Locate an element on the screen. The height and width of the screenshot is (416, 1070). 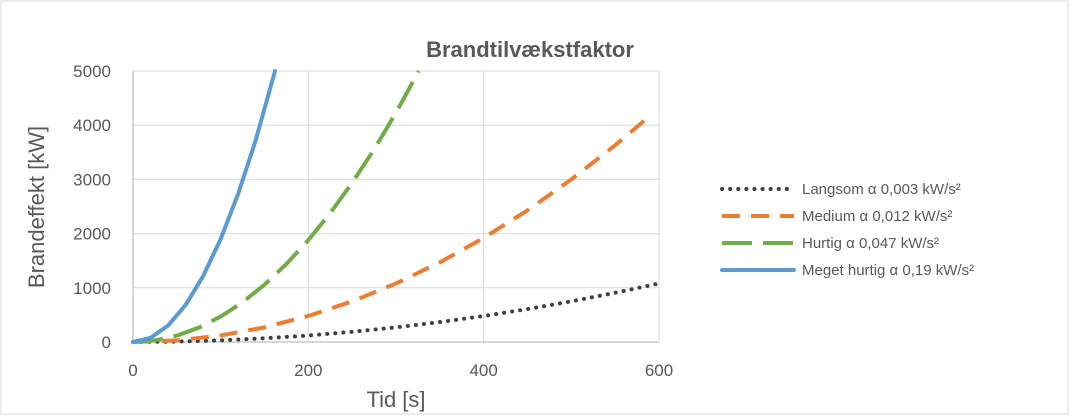
y-tick-label: 2000 is located at coordinates (92, 234).